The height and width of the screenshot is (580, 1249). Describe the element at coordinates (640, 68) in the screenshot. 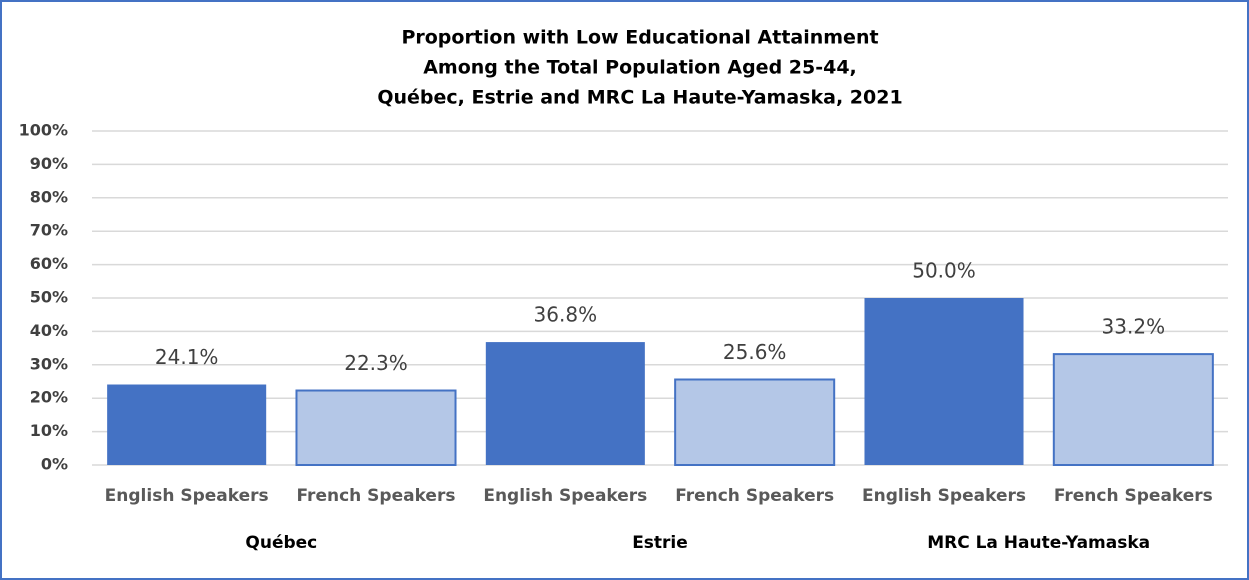

I see `chart-title: Among the Total Population Aged 25-44,` at that location.